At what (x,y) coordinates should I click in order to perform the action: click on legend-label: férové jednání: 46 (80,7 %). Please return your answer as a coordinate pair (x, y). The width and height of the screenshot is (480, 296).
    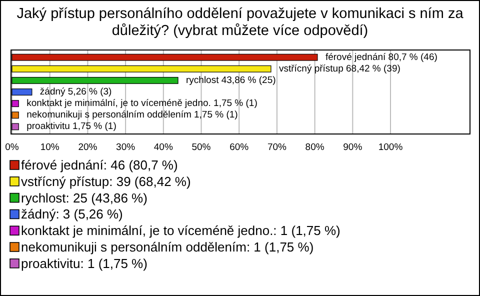
    Looking at the image, I should click on (99, 165).